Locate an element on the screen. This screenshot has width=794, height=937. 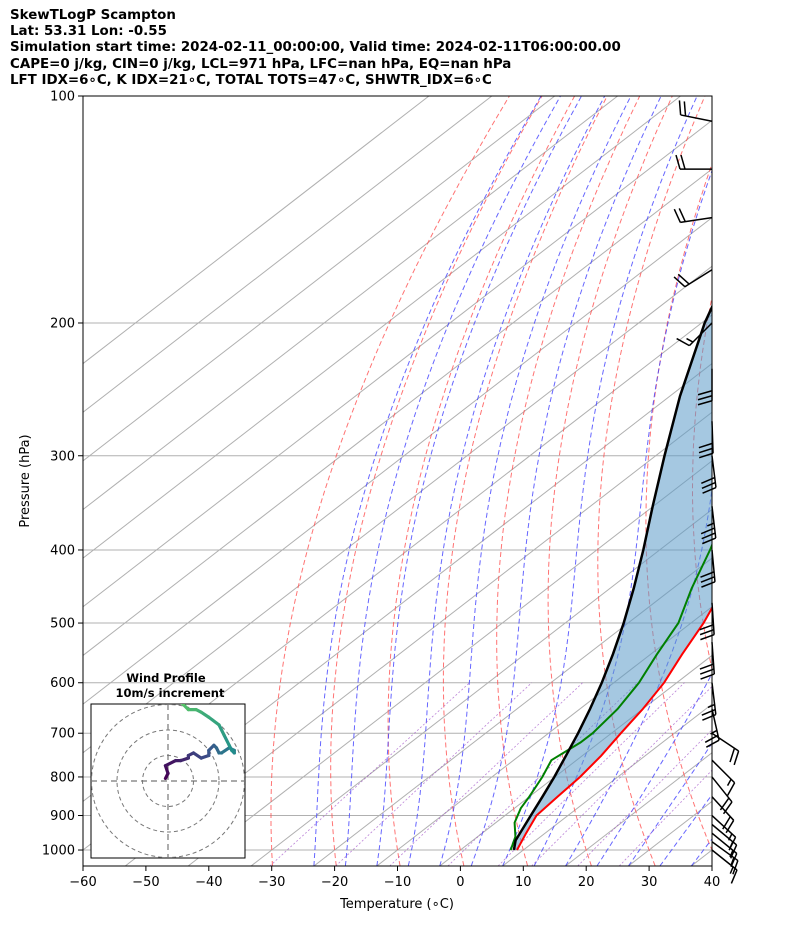
title-line-station: SkewTLogP Scampton is located at coordinates (93, 15).